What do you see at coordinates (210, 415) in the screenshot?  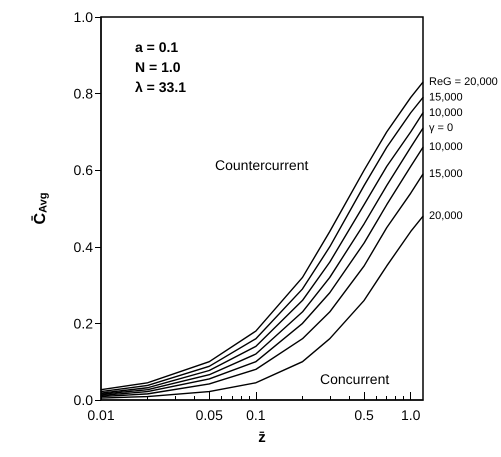 I see `x-tick-label: 0.05` at bounding box center [210, 415].